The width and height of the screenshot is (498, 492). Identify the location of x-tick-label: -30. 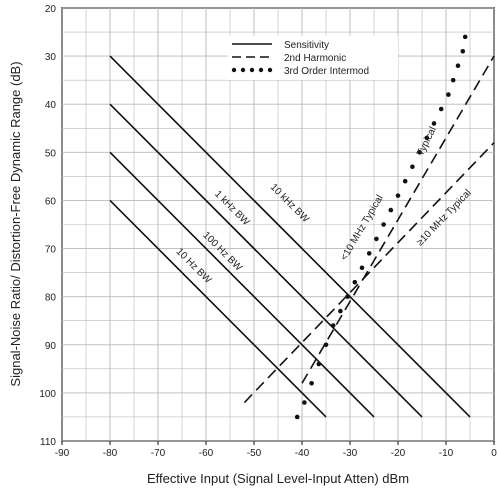
(350, 453).